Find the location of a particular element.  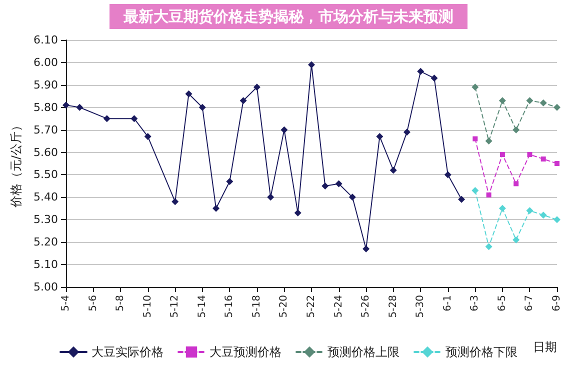

legend-label: 预测价格下限 is located at coordinates (482, 352).